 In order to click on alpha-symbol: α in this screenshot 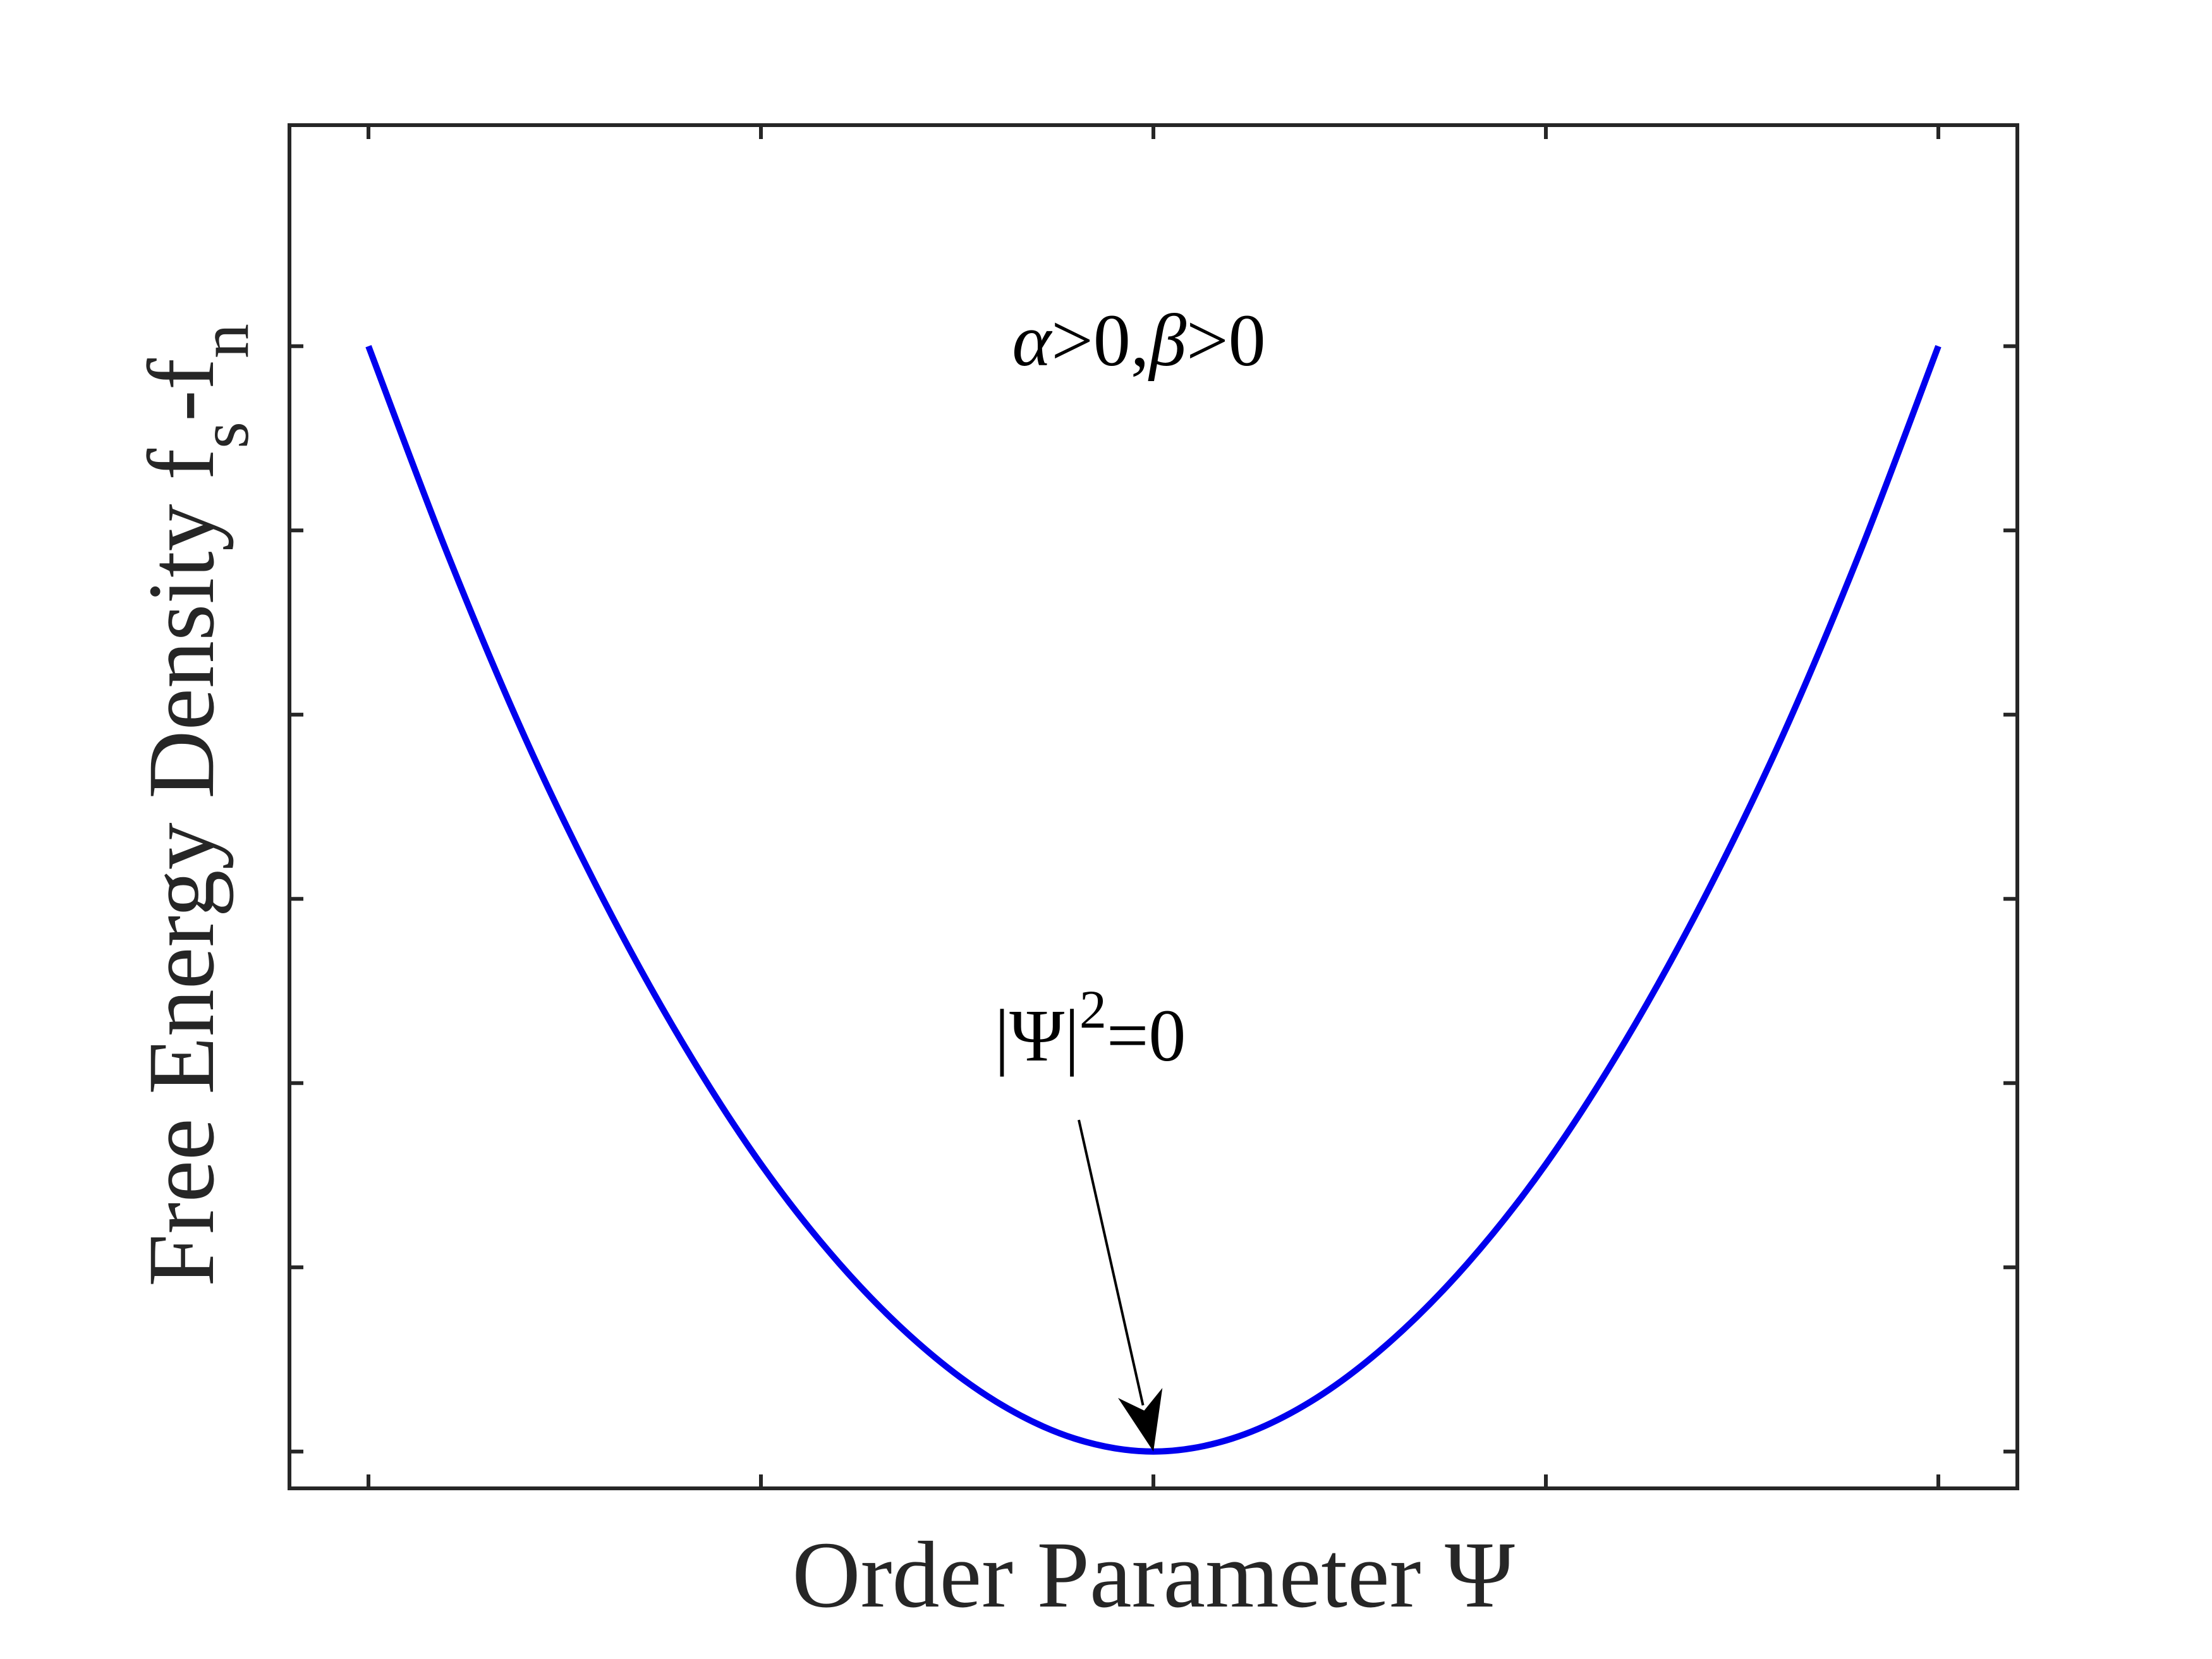, I will do `click(1032, 340)`.